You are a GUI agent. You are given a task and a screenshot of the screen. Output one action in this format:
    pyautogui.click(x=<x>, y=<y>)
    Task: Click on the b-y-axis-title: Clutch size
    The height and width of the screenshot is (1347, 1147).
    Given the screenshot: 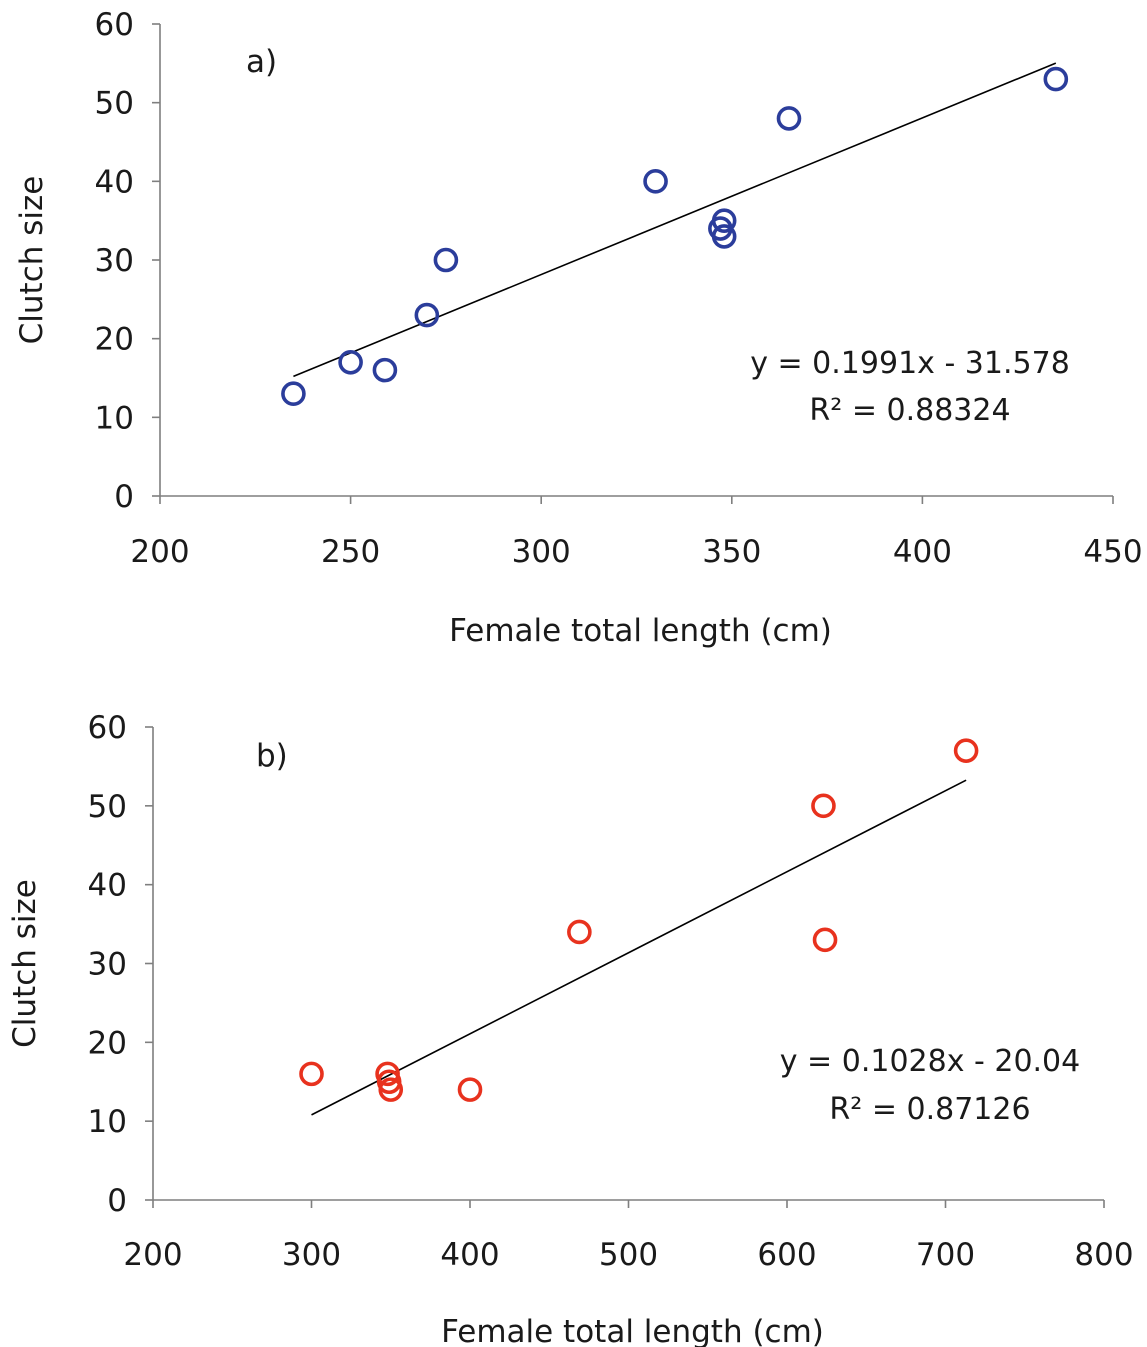 What is the action you would take?
    pyautogui.click(x=25, y=963)
    